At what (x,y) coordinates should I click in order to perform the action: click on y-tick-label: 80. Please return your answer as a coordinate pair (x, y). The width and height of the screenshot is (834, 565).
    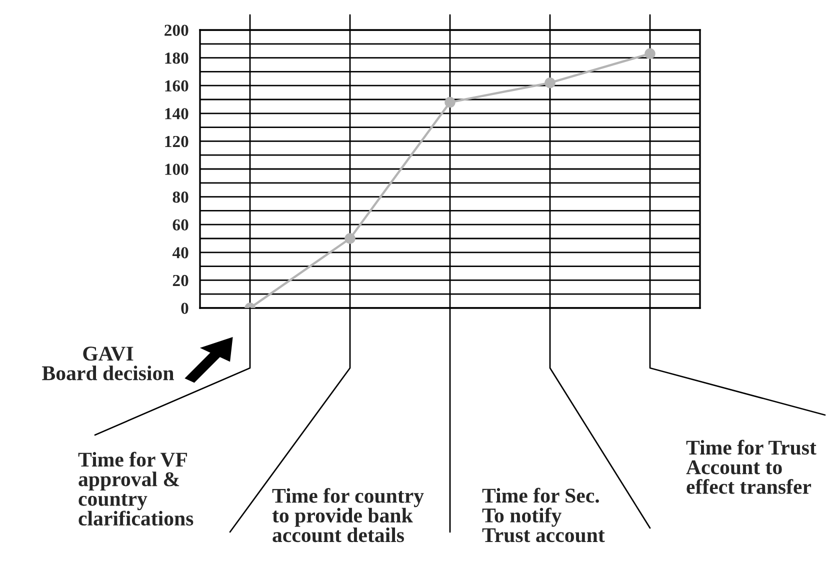
    Looking at the image, I should click on (180, 197).